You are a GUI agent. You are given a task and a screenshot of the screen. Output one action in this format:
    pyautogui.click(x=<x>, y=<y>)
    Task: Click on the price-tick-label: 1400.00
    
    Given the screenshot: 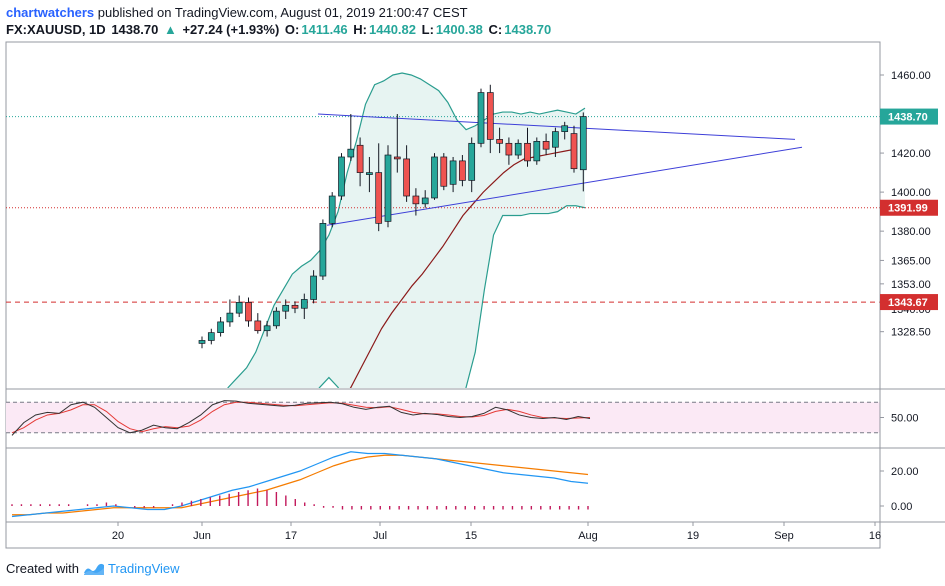 What is the action you would take?
    pyautogui.click(x=911, y=193)
    